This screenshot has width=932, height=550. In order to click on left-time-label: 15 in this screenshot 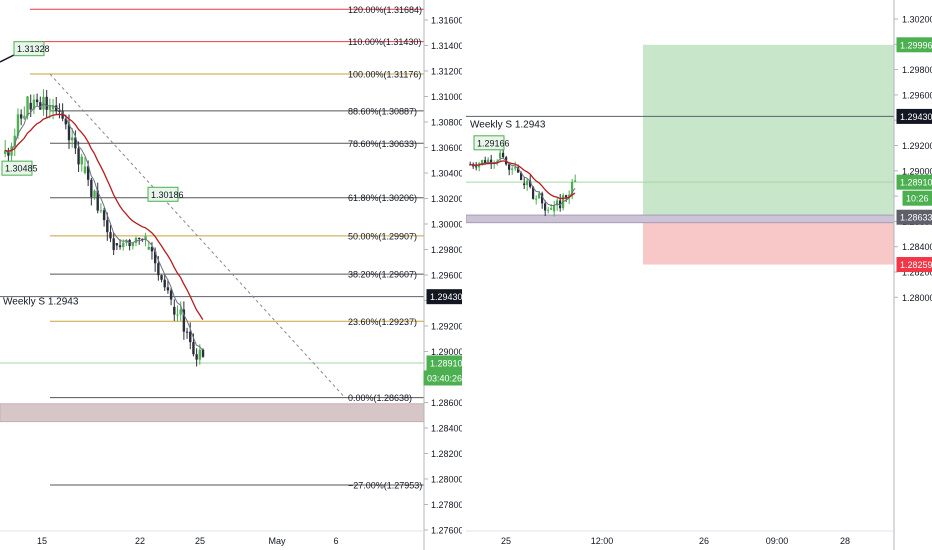, I will do `click(42, 541)`.